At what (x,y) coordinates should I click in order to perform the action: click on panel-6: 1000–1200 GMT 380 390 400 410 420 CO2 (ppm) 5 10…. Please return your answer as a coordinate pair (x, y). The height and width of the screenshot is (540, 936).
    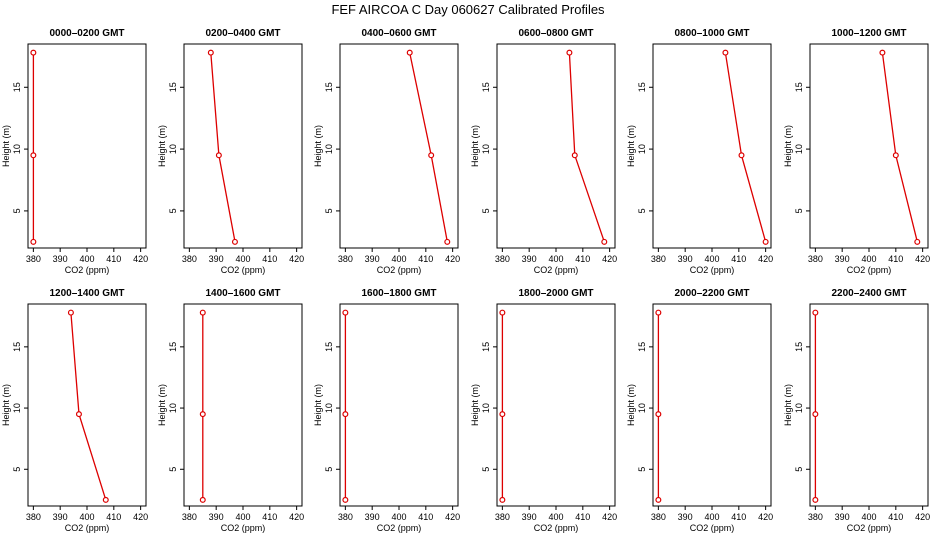
    Looking at the image, I should click on (856, 151).